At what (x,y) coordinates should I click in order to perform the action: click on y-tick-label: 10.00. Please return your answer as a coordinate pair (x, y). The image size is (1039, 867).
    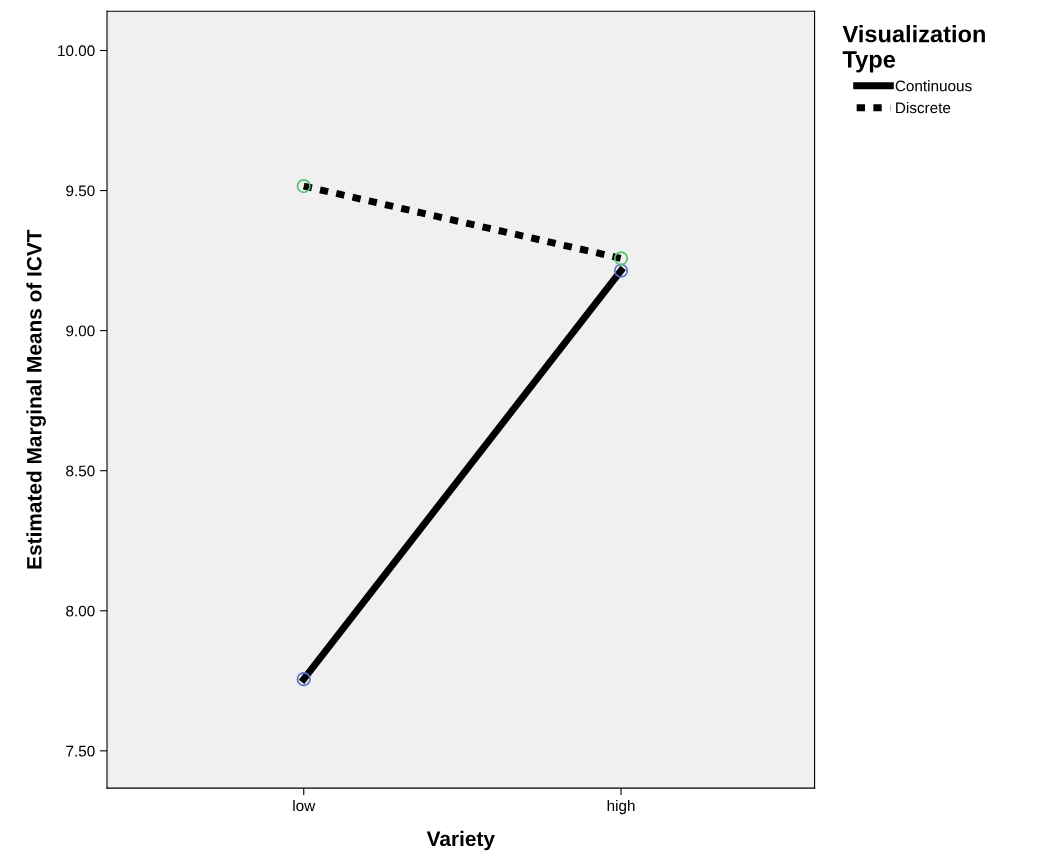
    Looking at the image, I should click on (76, 51).